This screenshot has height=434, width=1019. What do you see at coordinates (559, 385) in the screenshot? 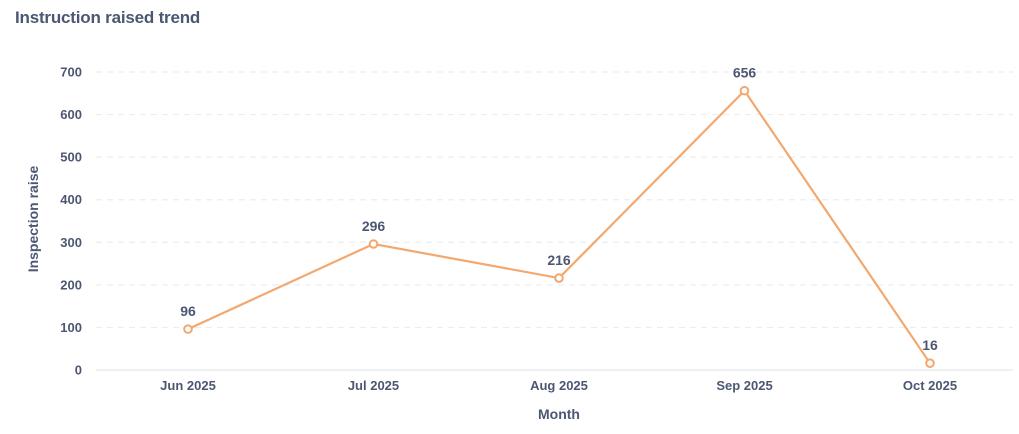
I see `x-tick-label: Aug 2025` at bounding box center [559, 385].